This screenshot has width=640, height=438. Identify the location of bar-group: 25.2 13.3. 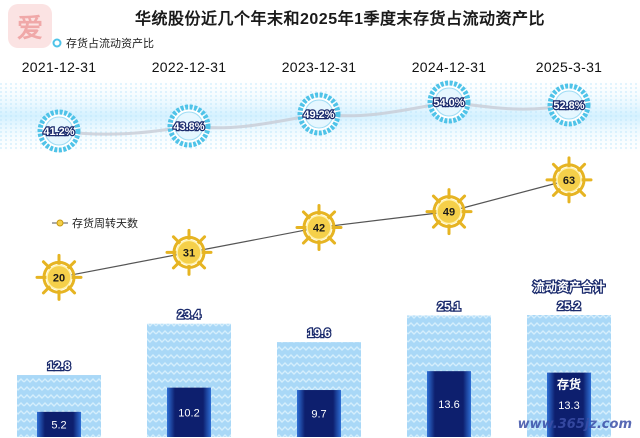
(569, 367).